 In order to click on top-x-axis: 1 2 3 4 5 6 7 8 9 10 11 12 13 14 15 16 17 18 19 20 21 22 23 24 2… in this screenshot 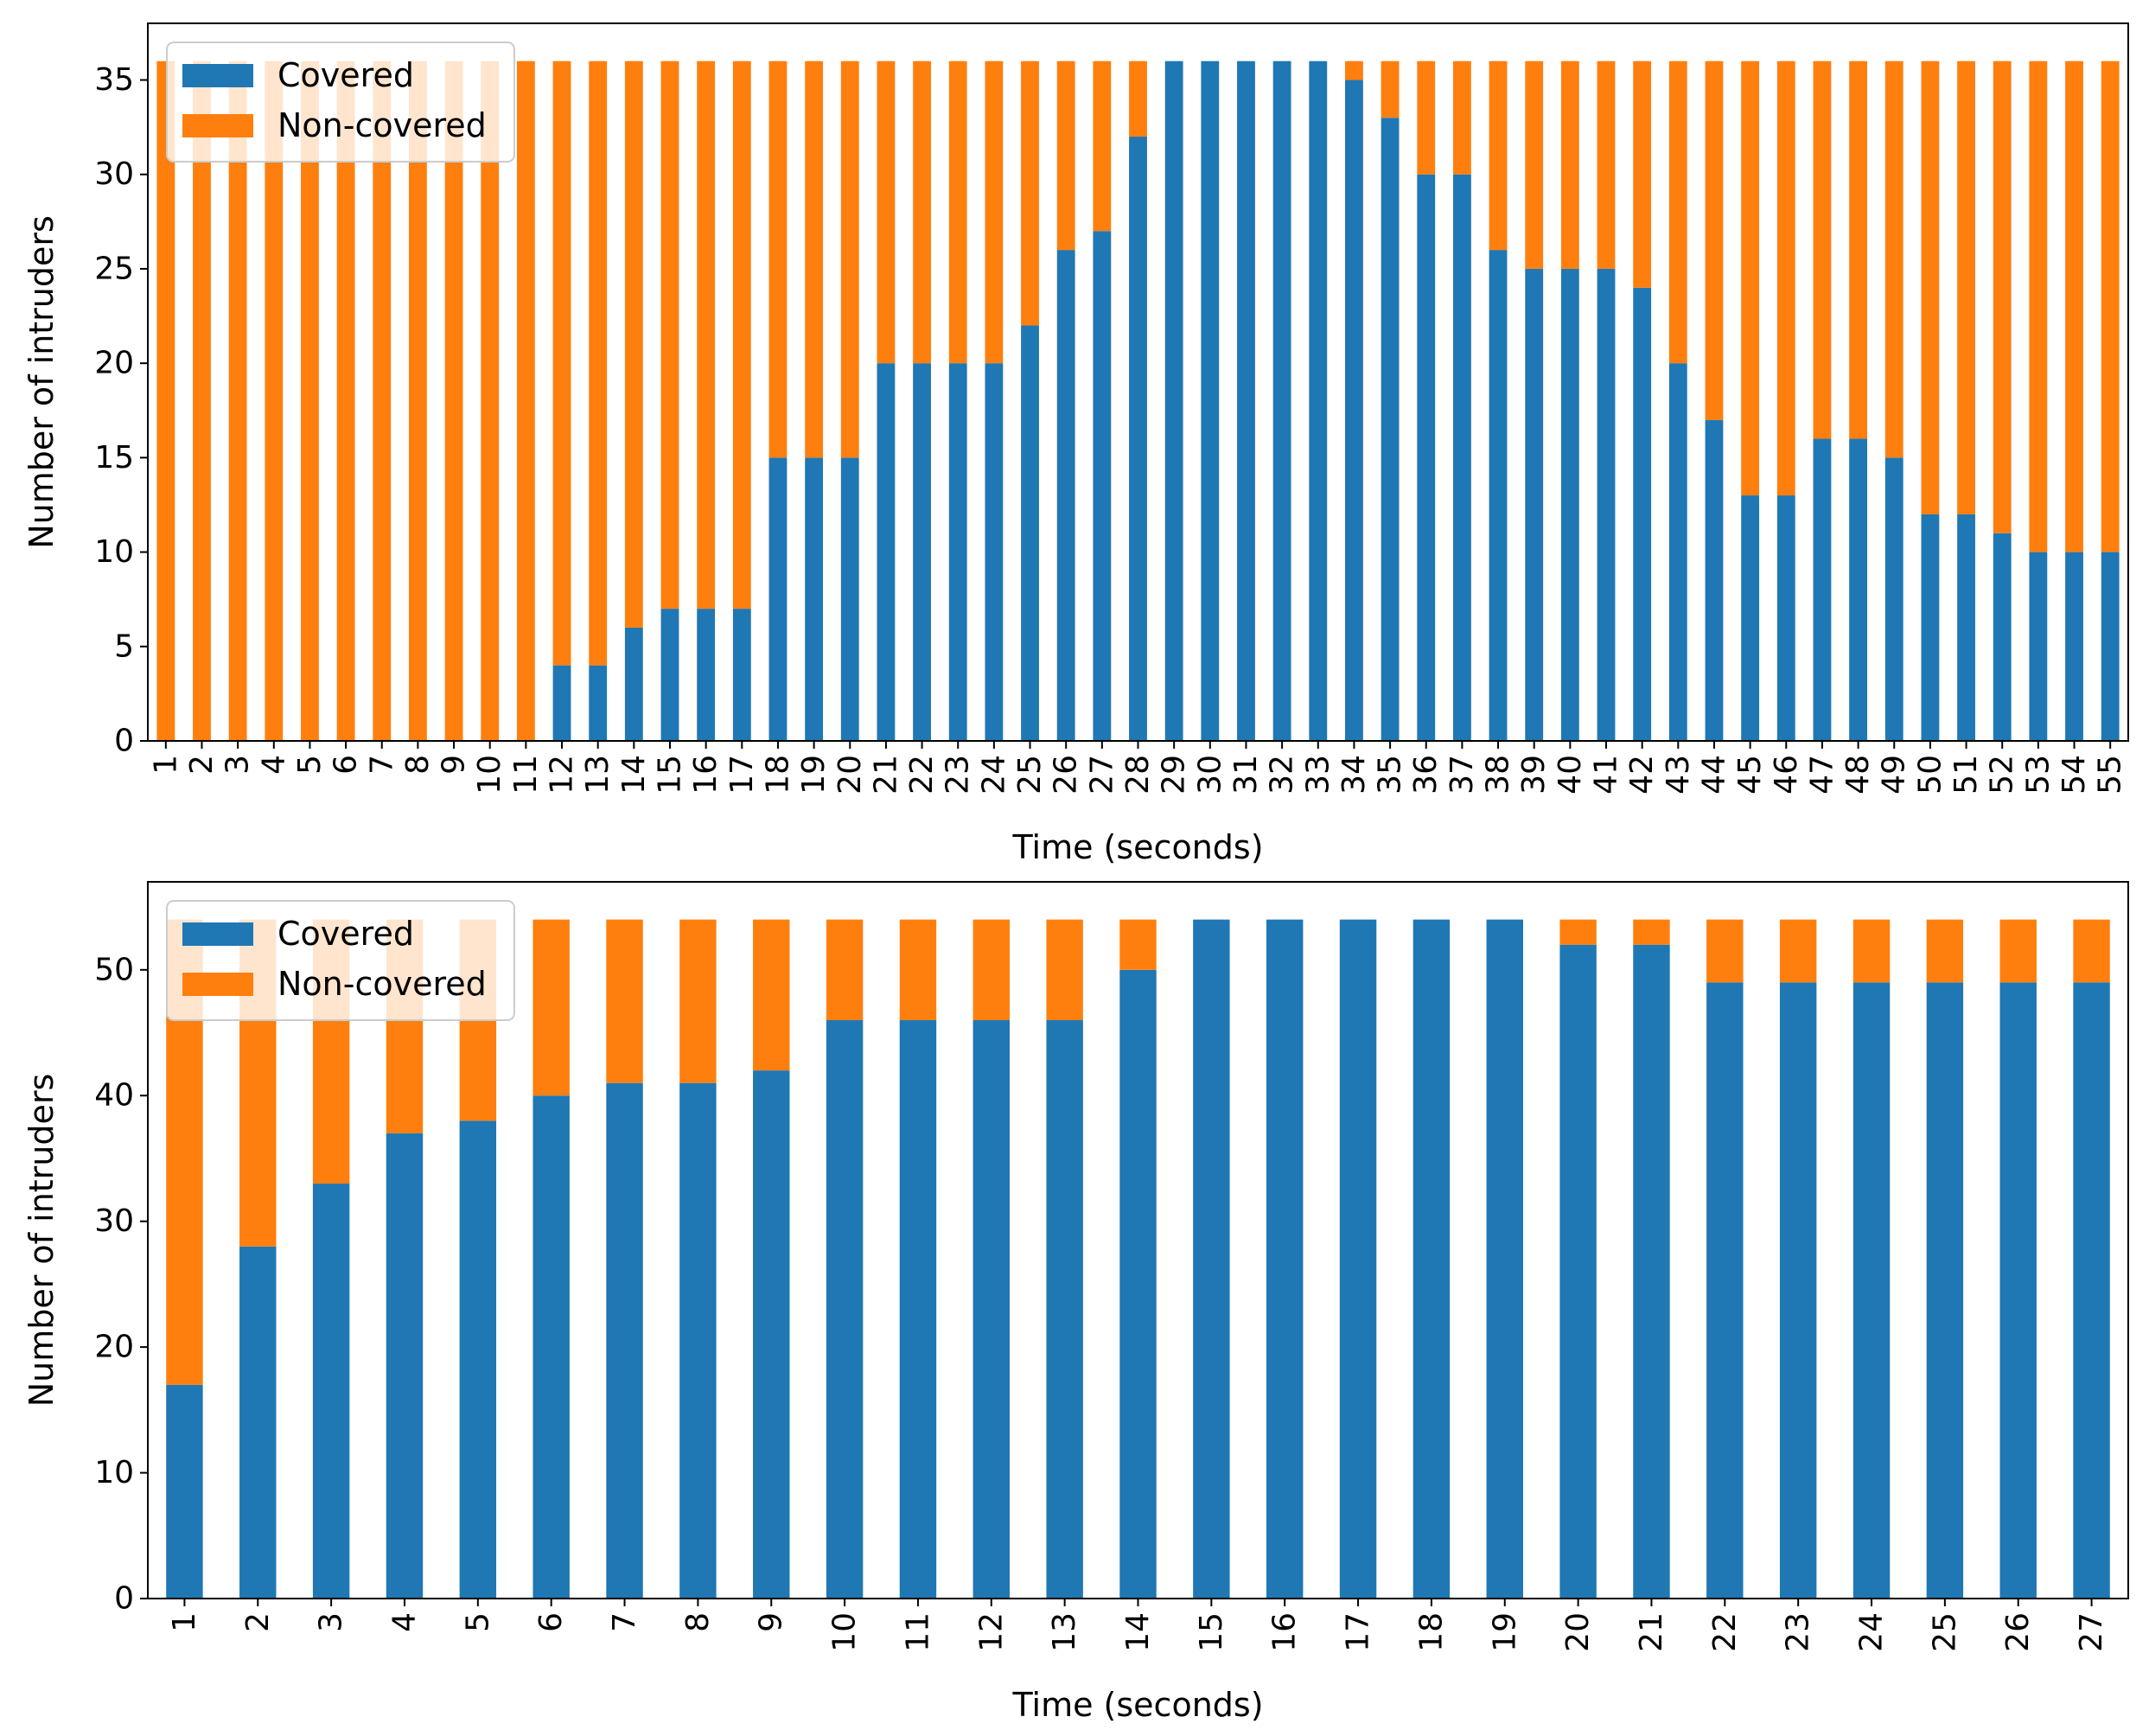, I will do `click(1138, 768)`.